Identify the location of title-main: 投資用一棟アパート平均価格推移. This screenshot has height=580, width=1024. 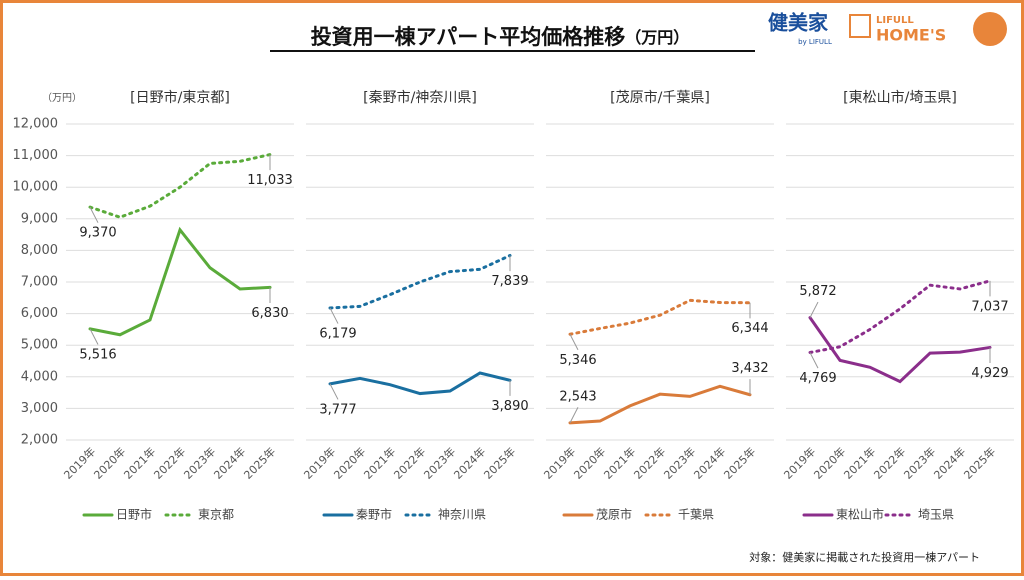
(468, 37).